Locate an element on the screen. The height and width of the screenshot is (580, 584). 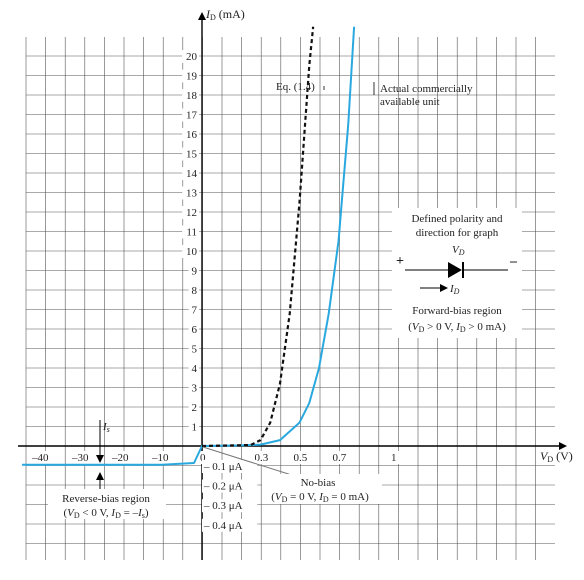
x-tick-label: 1 is located at coordinates (394, 458).